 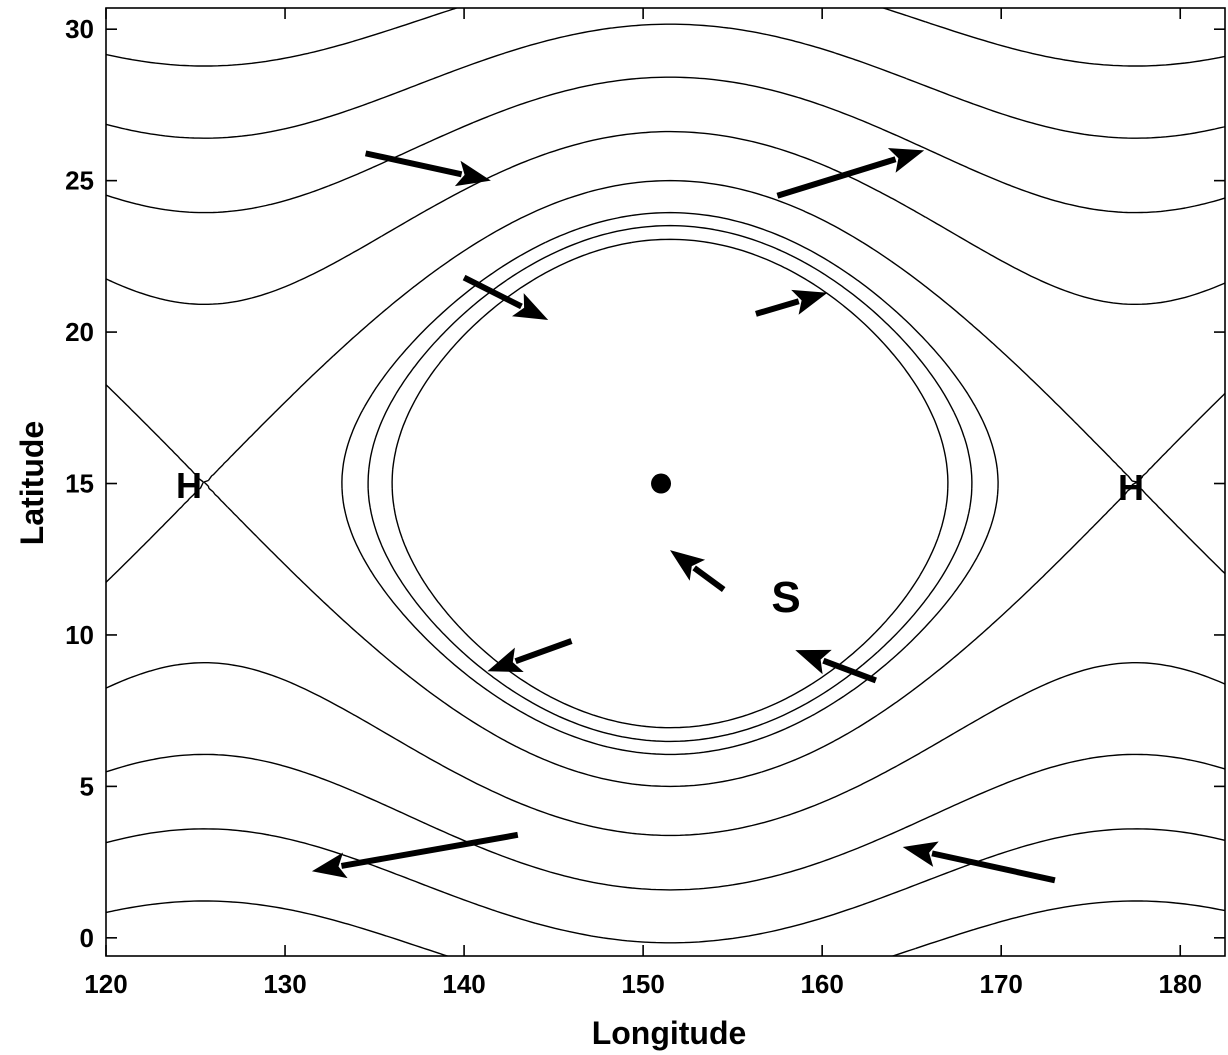 I want to click on y-tick-label: 0, so click(x=87, y=938).